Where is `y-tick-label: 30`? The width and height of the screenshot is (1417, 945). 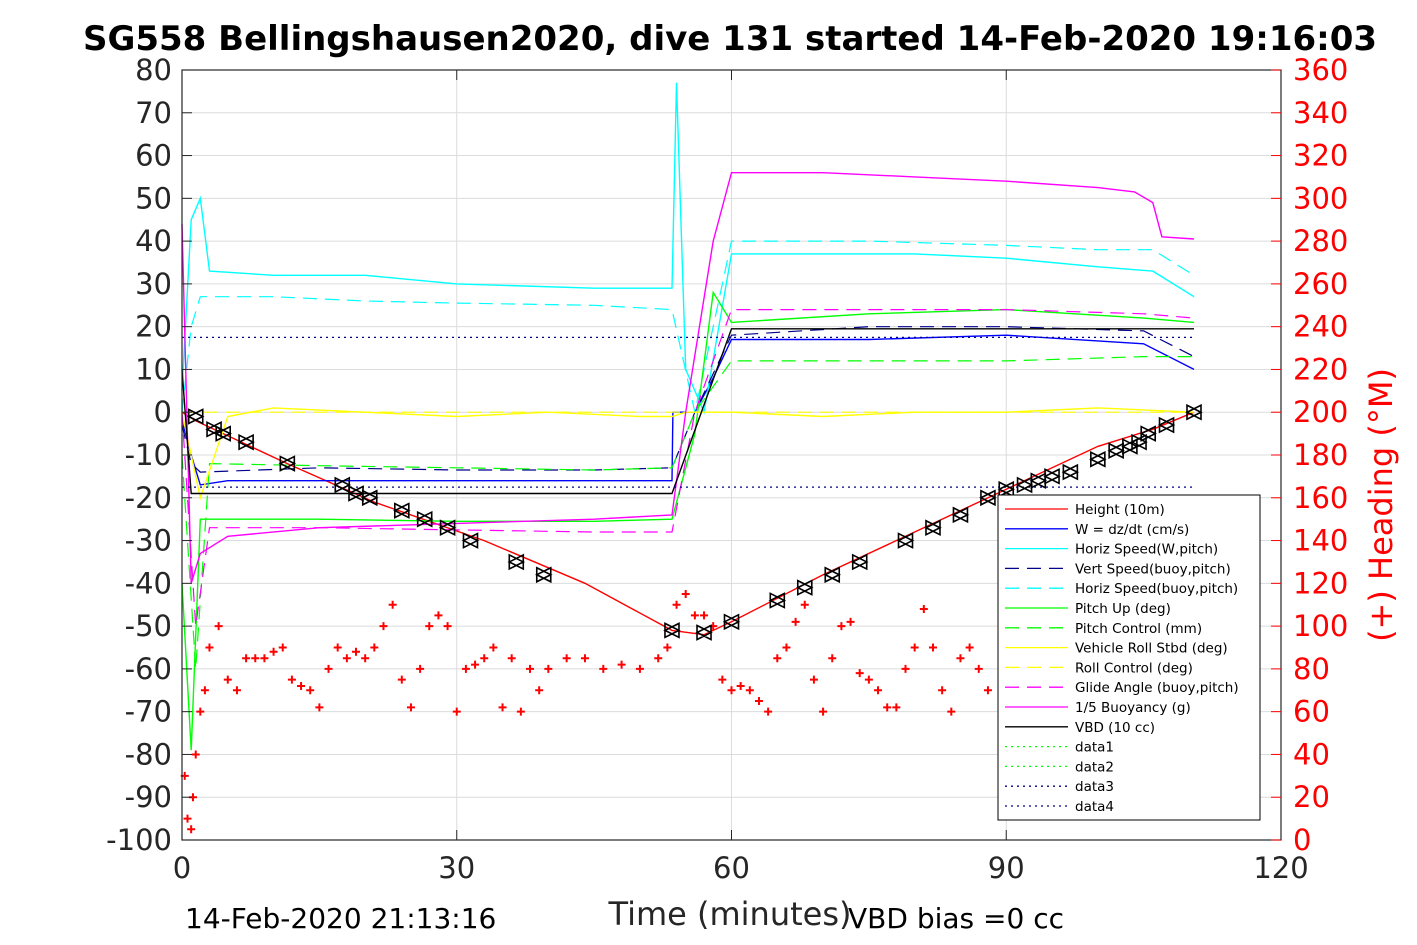 y-tick-label: 30 is located at coordinates (153, 284).